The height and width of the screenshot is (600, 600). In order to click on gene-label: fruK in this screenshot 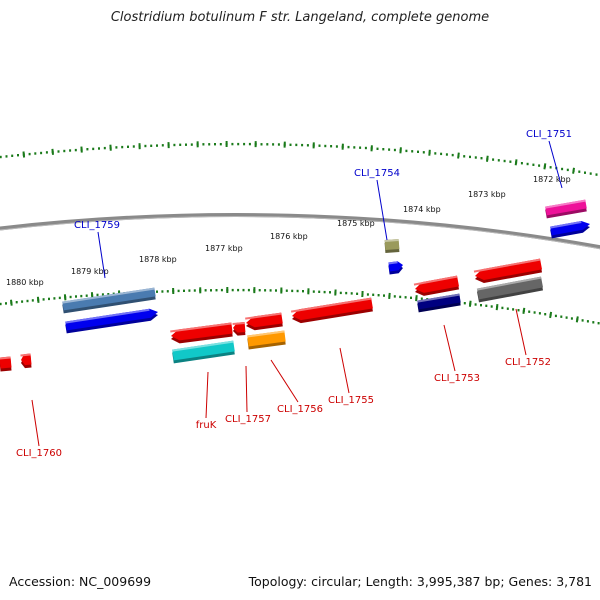, I will do `click(206, 425)`.